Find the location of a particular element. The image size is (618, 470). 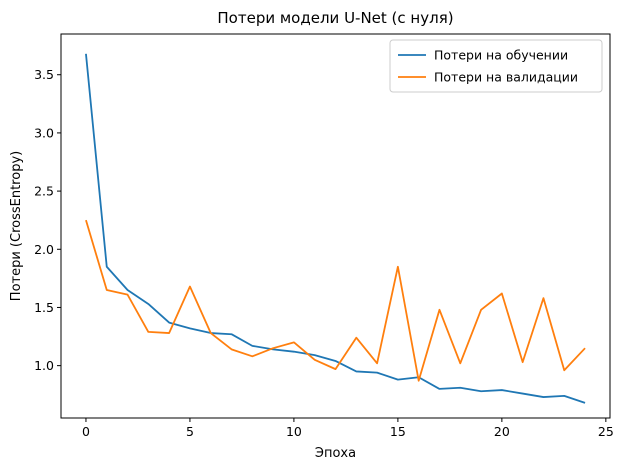

y-tick-label: 2.0 is located at coordinates (44, 249).